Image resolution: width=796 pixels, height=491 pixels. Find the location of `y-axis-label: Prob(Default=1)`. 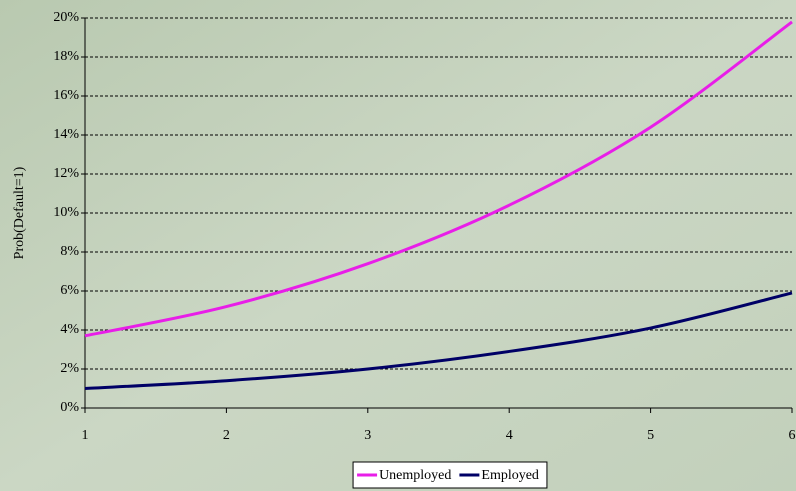

y-axis-label: Prob(Default=1) is located at coordinates (19, 212).